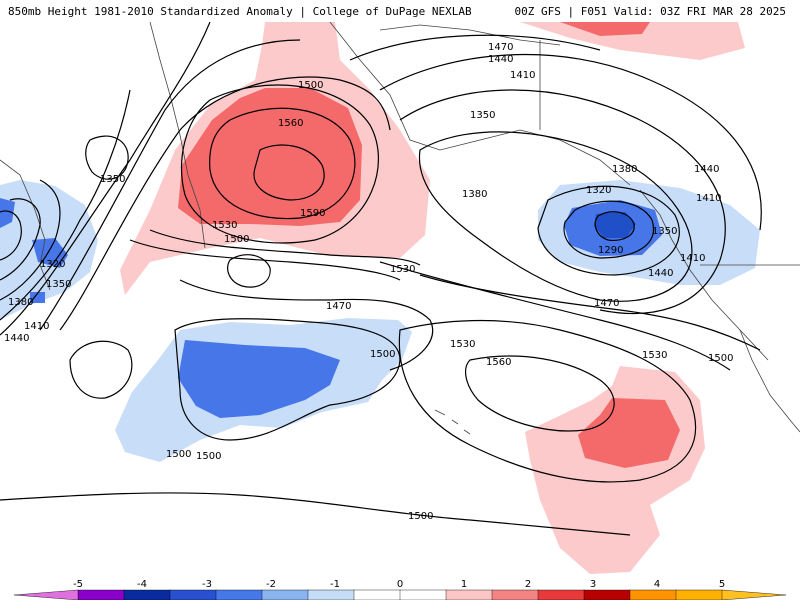  I want to click on contour-1500-south, so click(315, 514).